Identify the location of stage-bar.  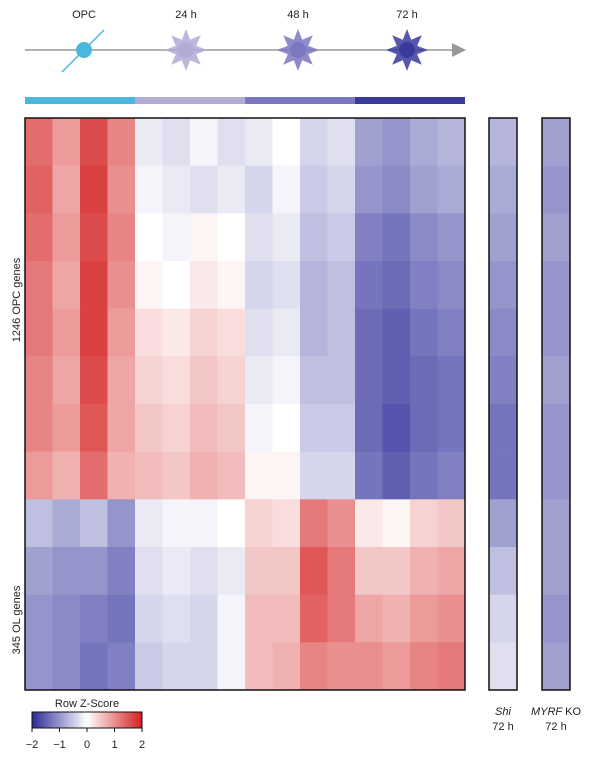
(245, 100).